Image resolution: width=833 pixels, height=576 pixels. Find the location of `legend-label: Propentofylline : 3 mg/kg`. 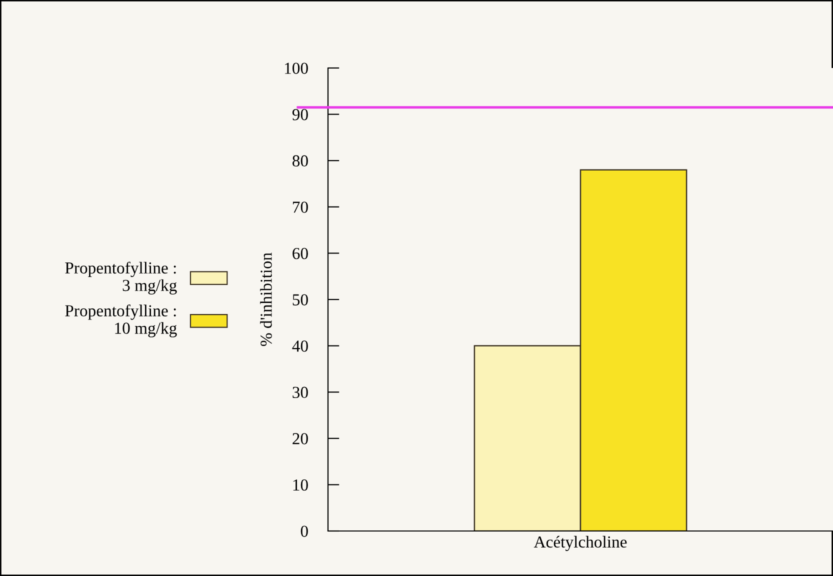

legend-label: Propentofylline : 3 mg/kg is located at coordinates (121, 278).